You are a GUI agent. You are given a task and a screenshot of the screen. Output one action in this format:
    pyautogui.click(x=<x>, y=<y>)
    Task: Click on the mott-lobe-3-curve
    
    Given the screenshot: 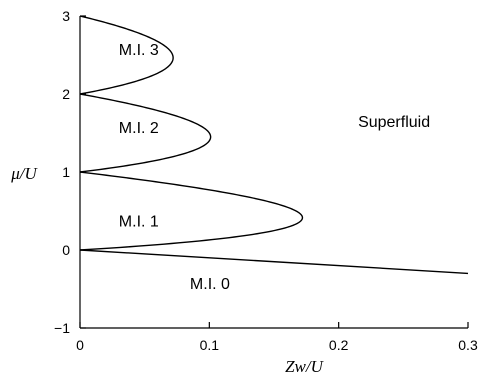 What is the action you would take?
    pyautogui.click(x=126, y=55)
    